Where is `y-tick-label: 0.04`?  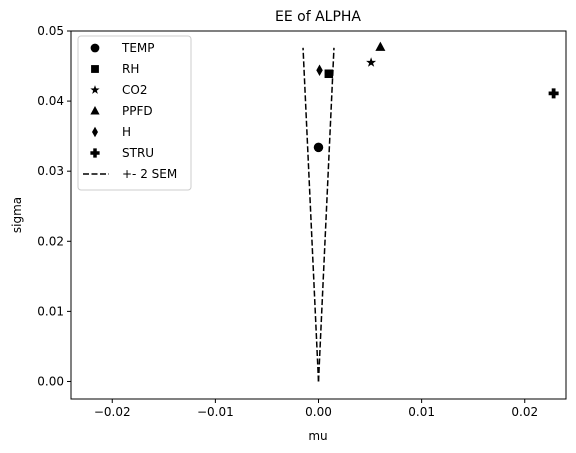
y-tick-label: 0.04 is located at coordinates (50, 101).